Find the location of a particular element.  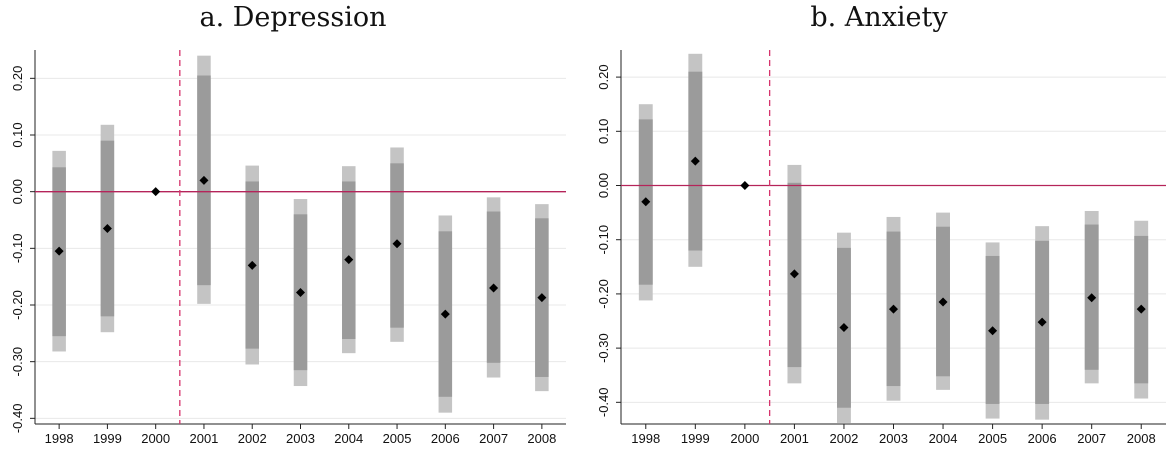

chart-title: b. Anxiety is located at coordinates (879, 17).